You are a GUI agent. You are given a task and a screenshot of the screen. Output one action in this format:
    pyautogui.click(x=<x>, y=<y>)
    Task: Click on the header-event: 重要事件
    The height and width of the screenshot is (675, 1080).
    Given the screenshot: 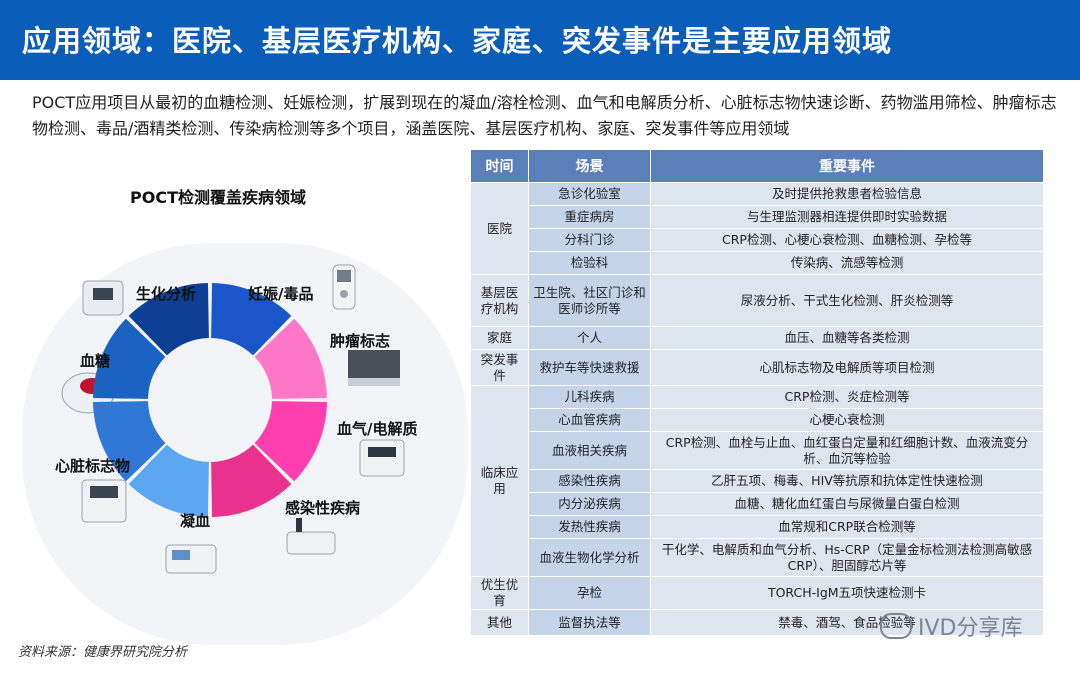 What is the action you would take?
    pyautogui.click(x=847, y=166)
    